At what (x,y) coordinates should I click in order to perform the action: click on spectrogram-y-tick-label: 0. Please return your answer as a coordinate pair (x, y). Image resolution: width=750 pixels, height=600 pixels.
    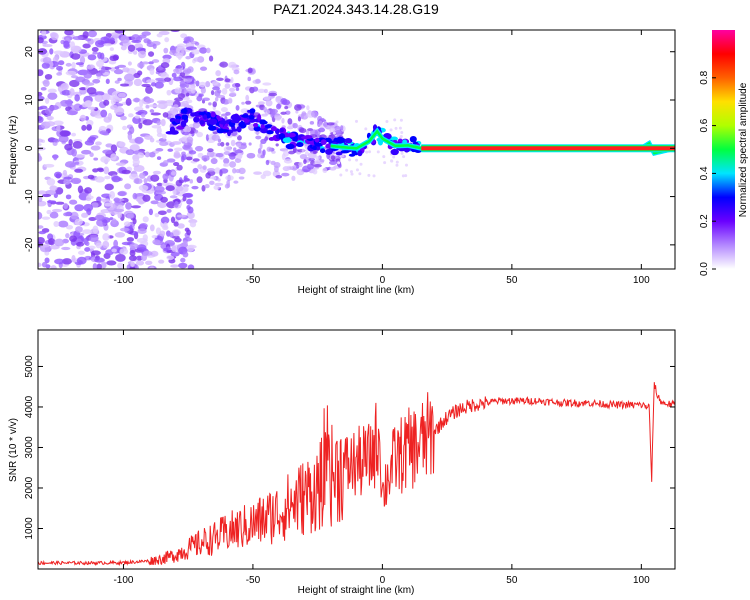
    Looking at the image, I should click on (29, 148).